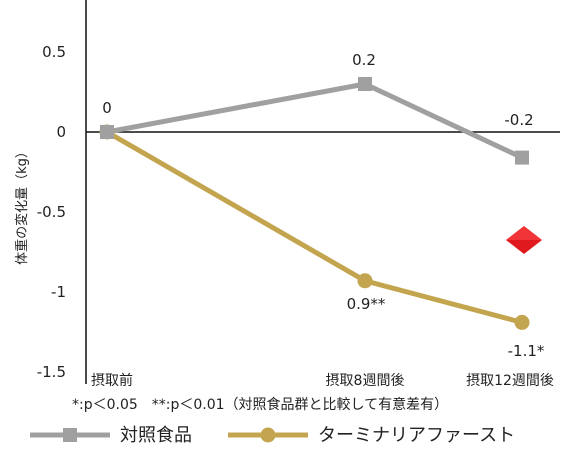 The image size is (572, 450). Describe the element at coordinates (22, 205) in the screenshot. I see `y-axis-label: 体重の変化量（kg）` at that location.